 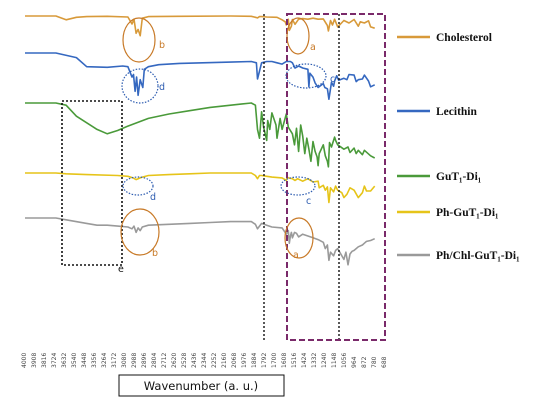 I want to click on annotation-label-a-bottom: a, so click(x=296, y=255).